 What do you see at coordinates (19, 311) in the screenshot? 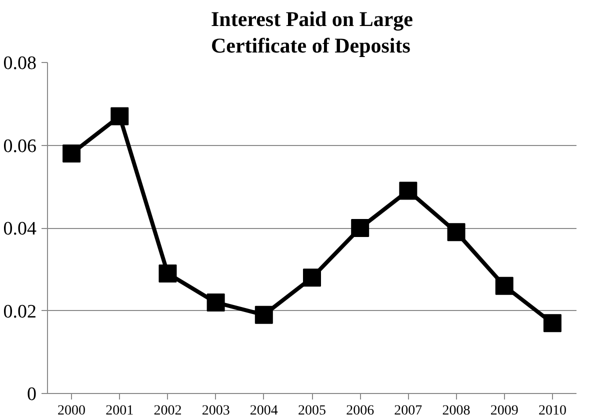
I see `y-tick-label: 0.02` at bounding box center [19, 311].